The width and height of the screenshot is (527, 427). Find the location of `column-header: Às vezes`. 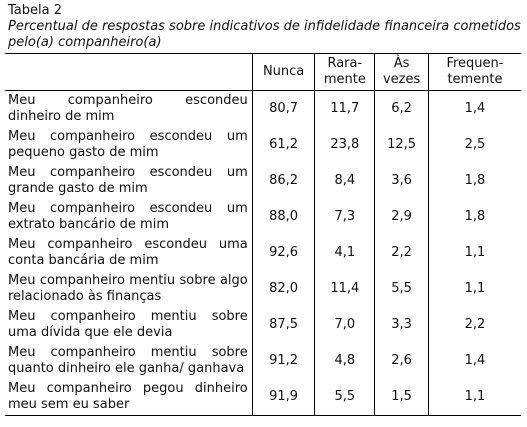

column-header: Às vezes is located at coordinates (401, 72).